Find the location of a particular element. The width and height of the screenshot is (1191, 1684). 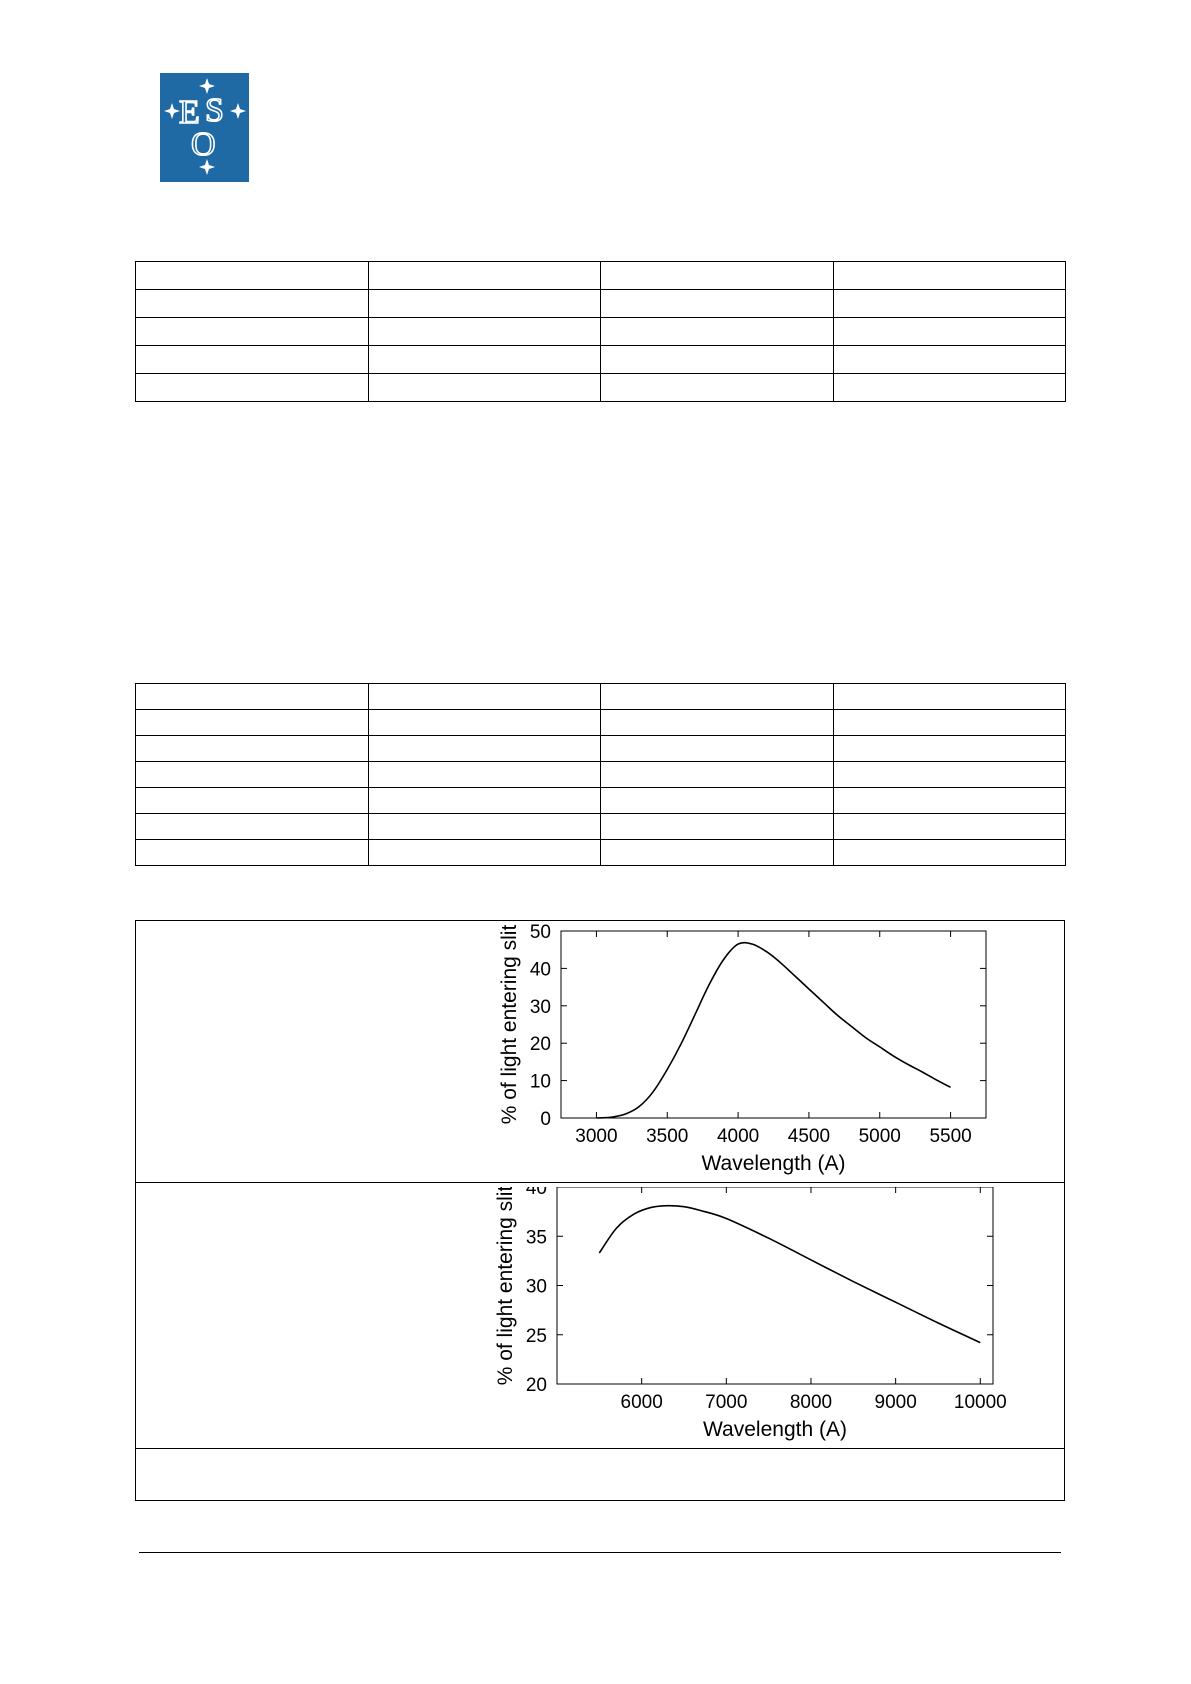

eso-logo-mark: E S O is located at coordinates (204, 127).